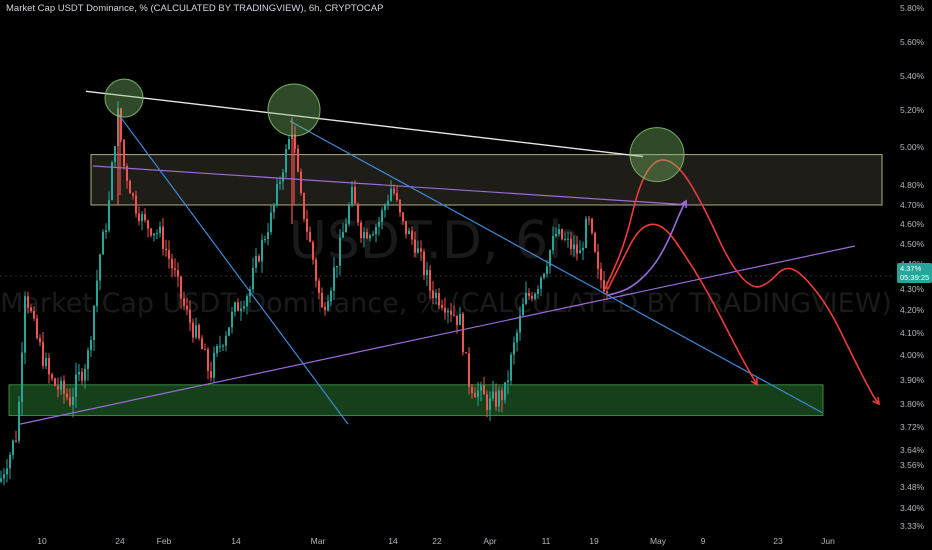  What do you see at coordinates (912, 450) in the screenshot?
I see `y-tick-label: 3.64%` at bounding box center [912, 450].